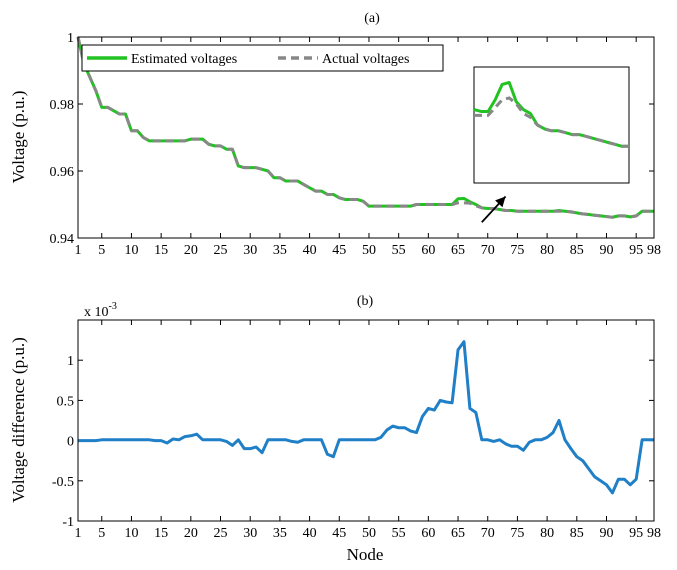 The image size is (677, 570). Describe the element at coordinates (636, 250) in the screenshot. I see `panel-a-xtick-label: 95` at that location.